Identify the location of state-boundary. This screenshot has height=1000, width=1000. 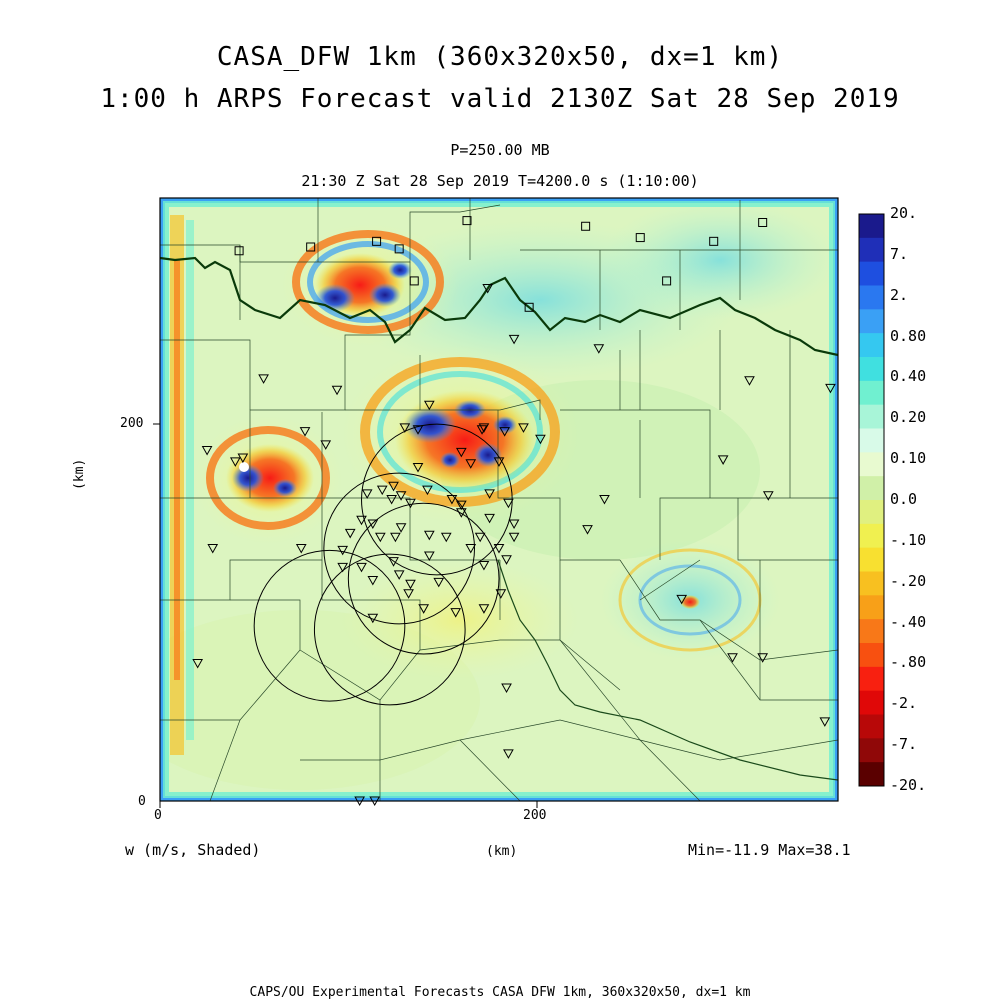
(499, 306).